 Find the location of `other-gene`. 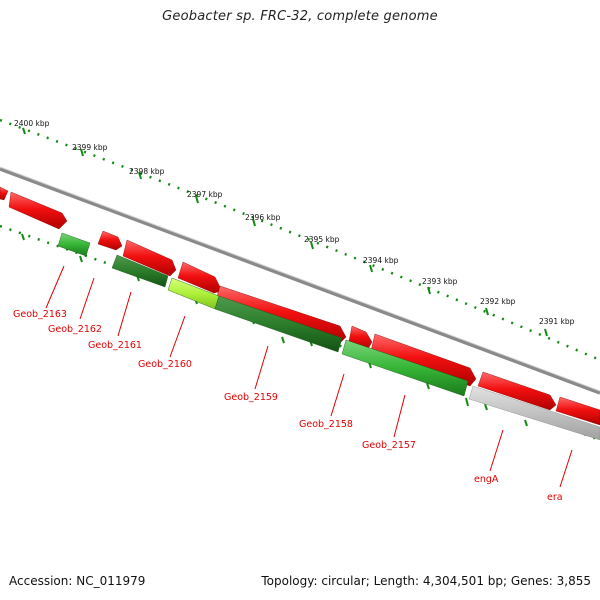

other-gene is located at coordinates (534, 413).